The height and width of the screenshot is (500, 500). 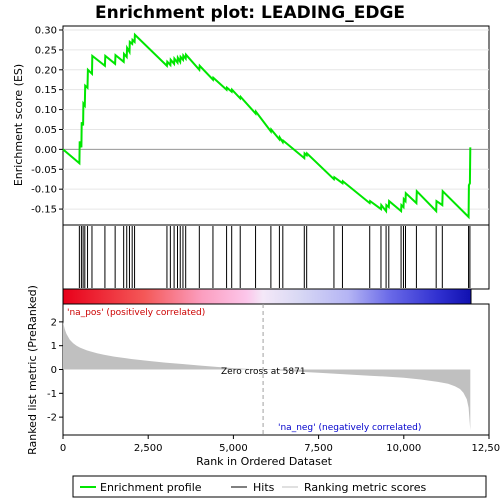 I want to click on metric-y-ticks: 2 1 0 -1 -2, so click(x=55, y=370).